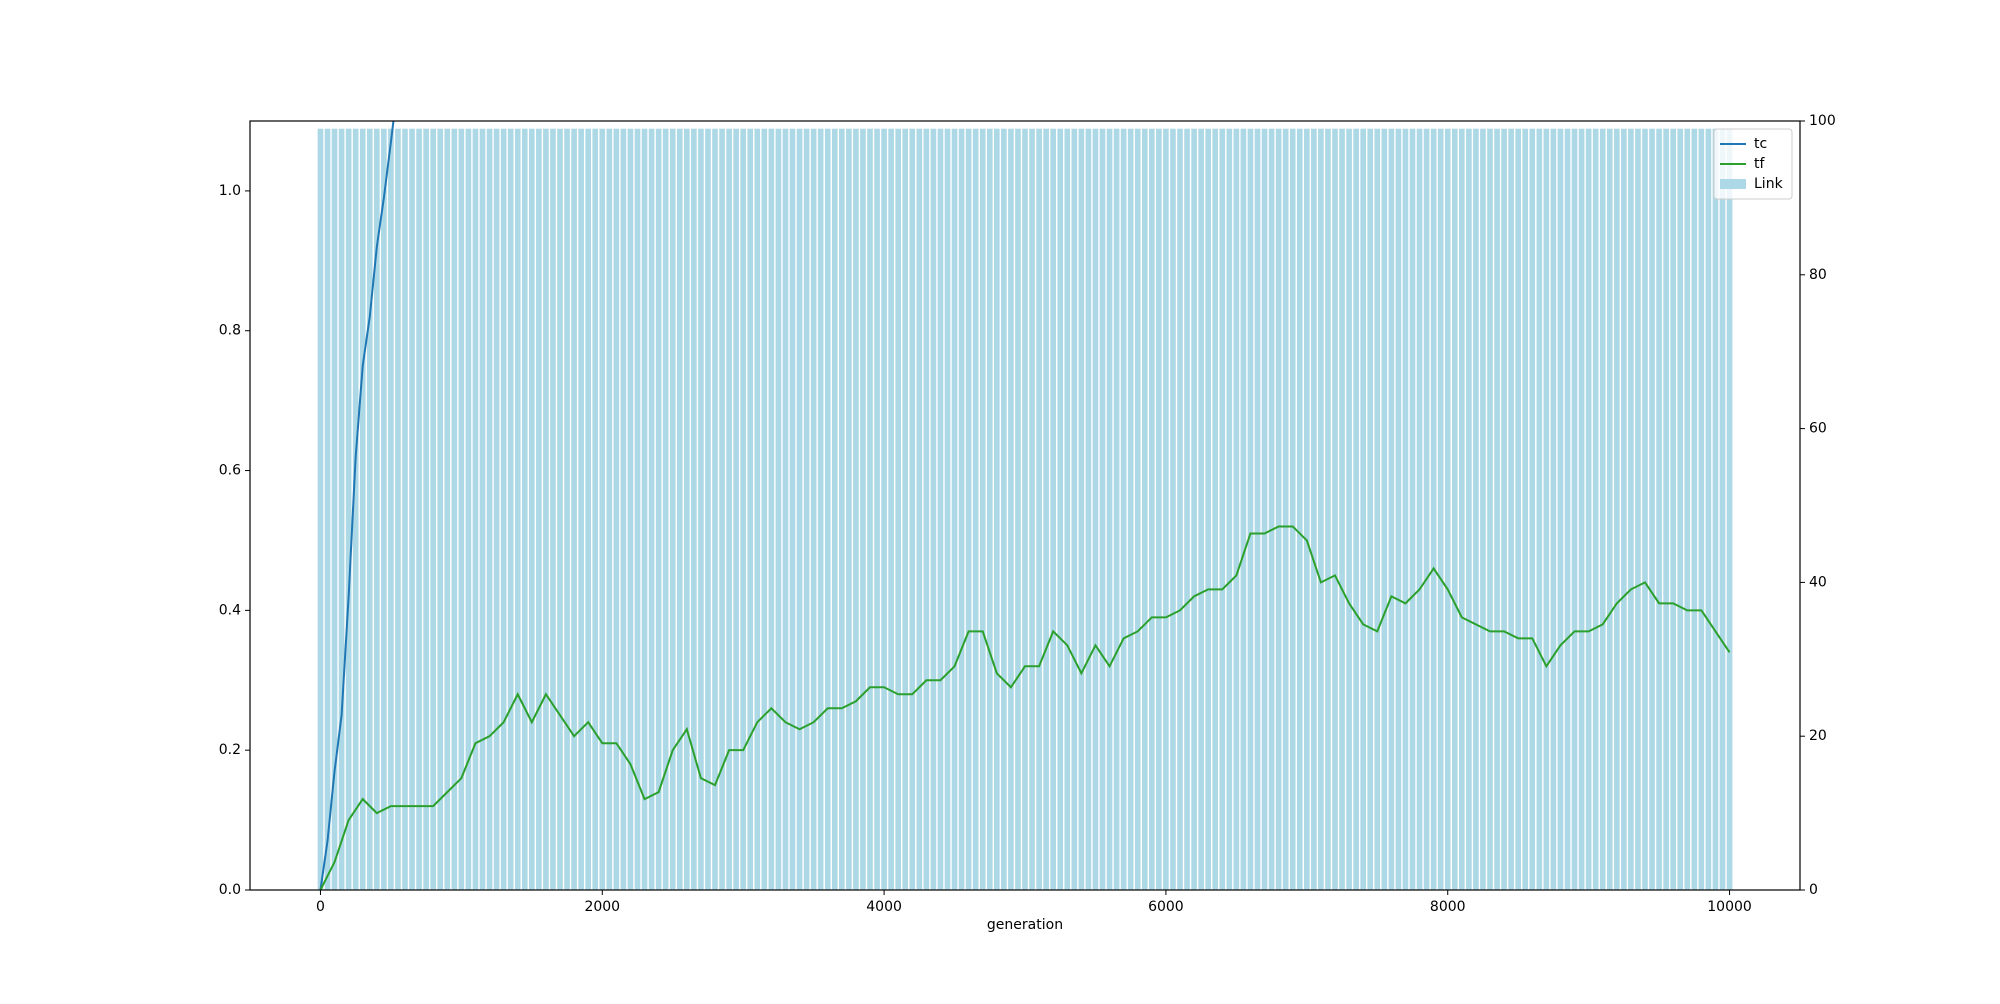 The width and height of the screenshot is (2000, 1004). What do you see at coordinates (1760, 144) in the screenshot?
I see `legend-label: tc` at bounding box center [1760, 144].